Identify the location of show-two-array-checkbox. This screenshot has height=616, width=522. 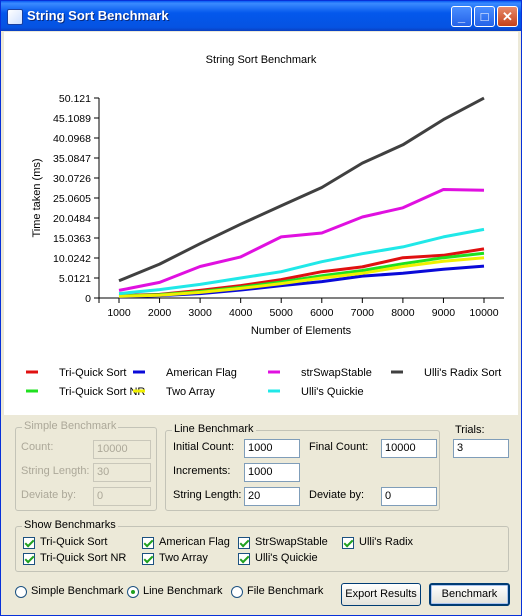
(148, 559).